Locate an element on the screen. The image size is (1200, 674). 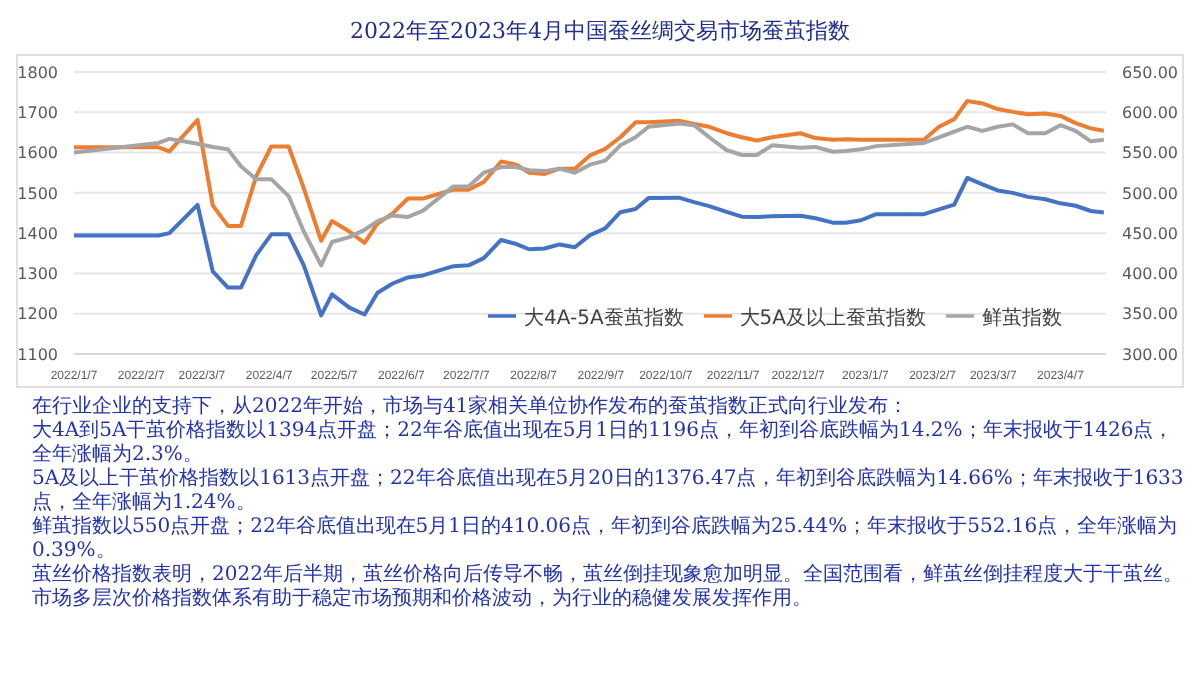
y2-tick-label: 350.00 is located at coordinates (1150, 314).